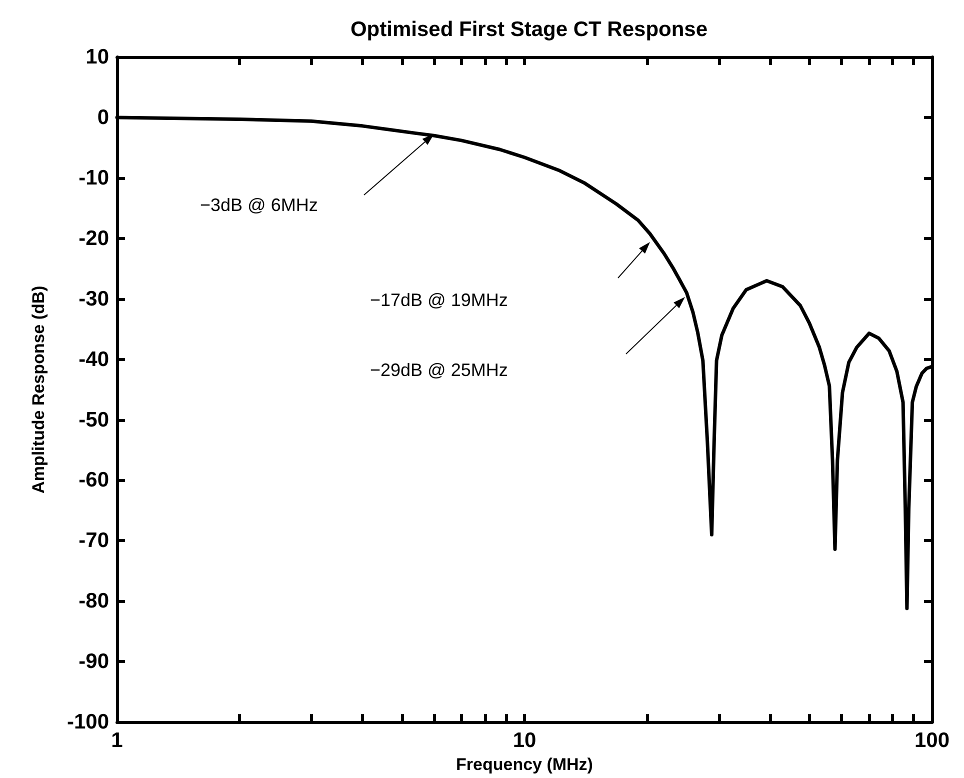  I want to click on y-tick-label: -50, so click(93, 420).